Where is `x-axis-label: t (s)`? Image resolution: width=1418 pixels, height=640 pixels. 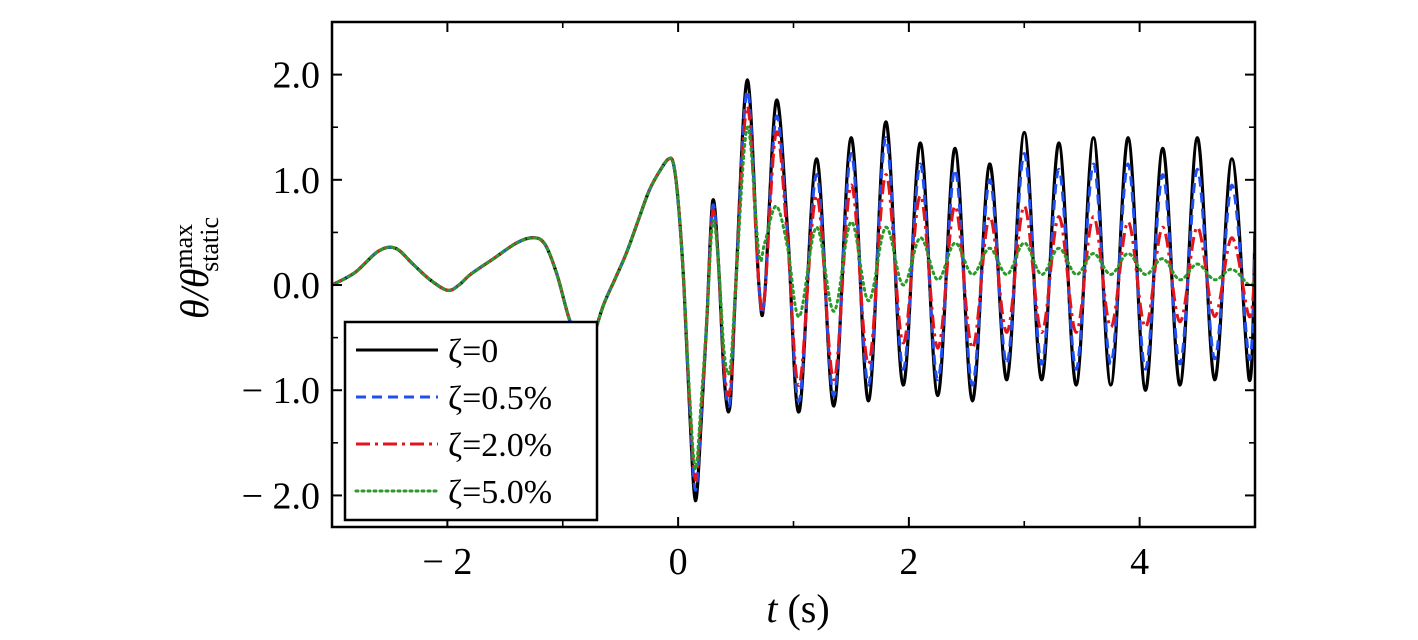 x-axis-label: t (s) is located at coordinates (797, 608).